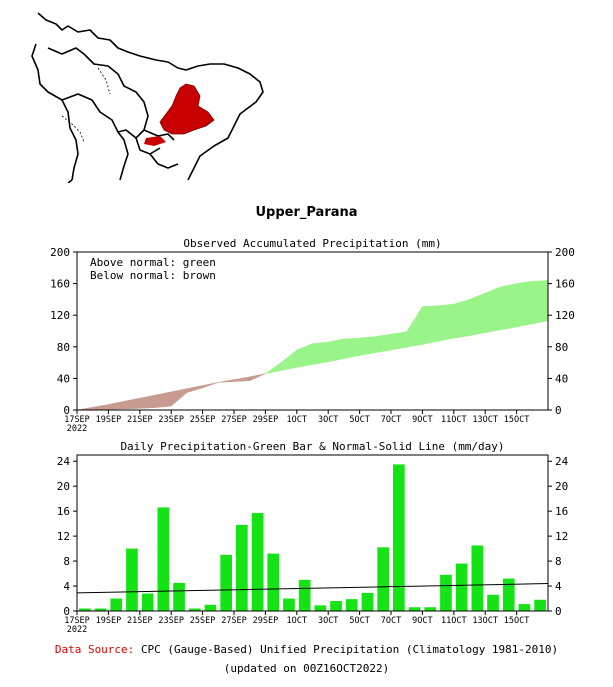  I want to click on normal-line, so click(312, 588).